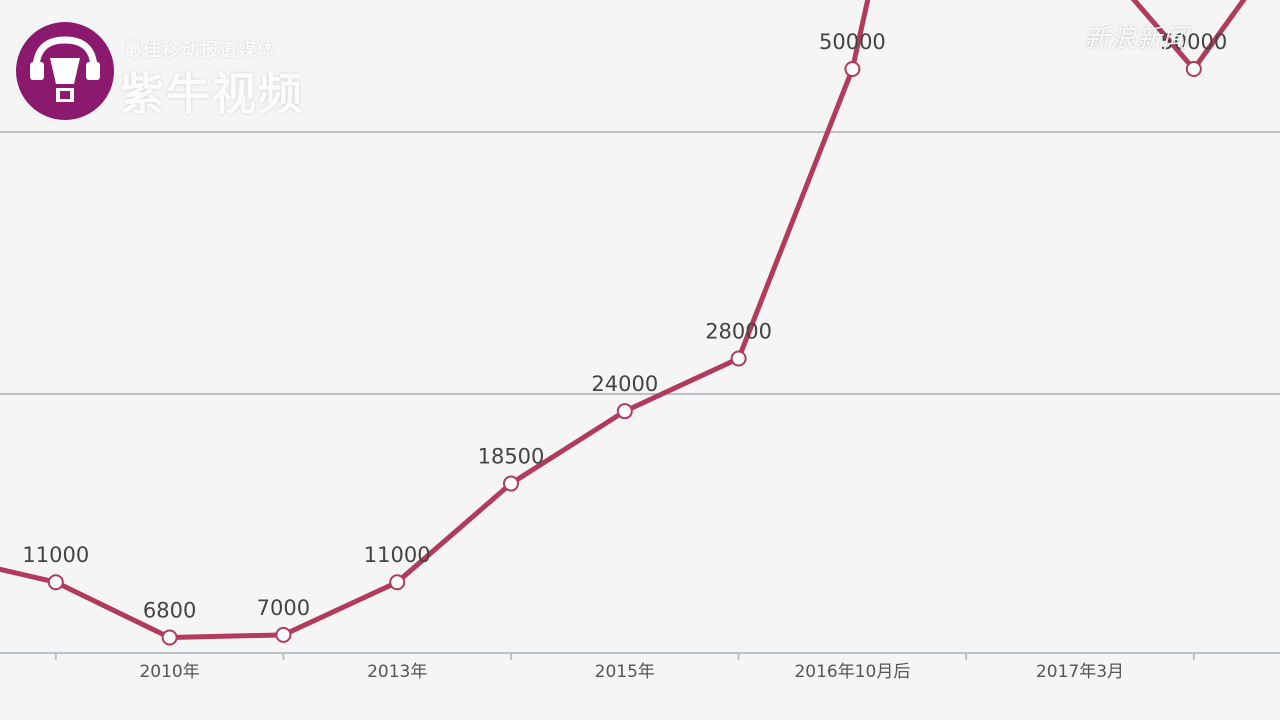 The image size is (1280, 720). I want to click on x-tick-label: 2015年, so click(625, 672).